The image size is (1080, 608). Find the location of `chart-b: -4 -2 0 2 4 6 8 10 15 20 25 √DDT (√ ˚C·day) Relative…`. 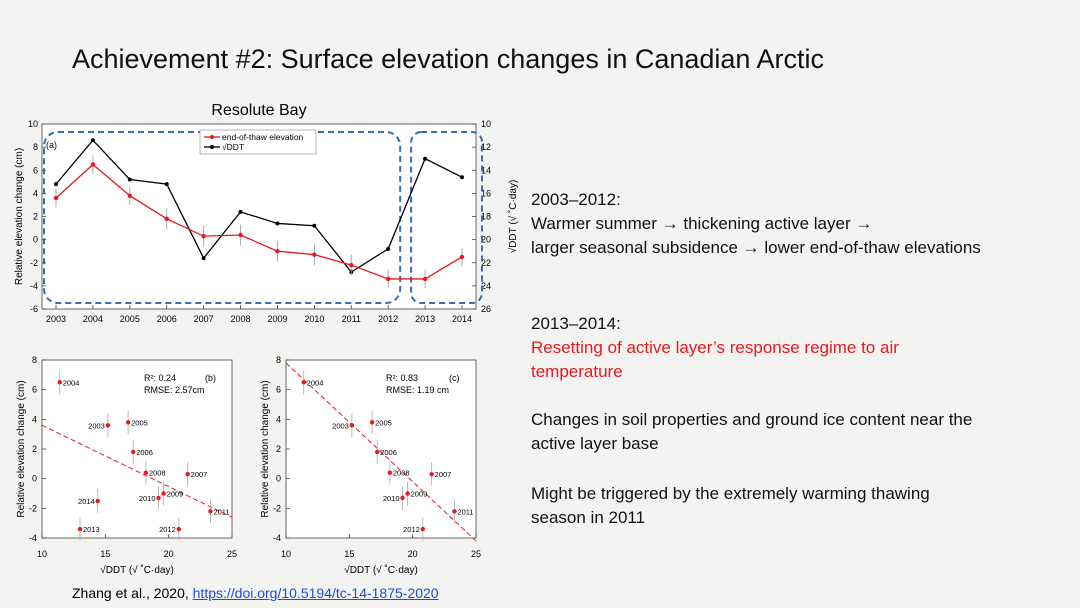

chart-b: -4 -2 0 2 4 6 8 10 15 20 25 √DDT (√ ˚C·day) Relative… is located at coordinates (126, 465).